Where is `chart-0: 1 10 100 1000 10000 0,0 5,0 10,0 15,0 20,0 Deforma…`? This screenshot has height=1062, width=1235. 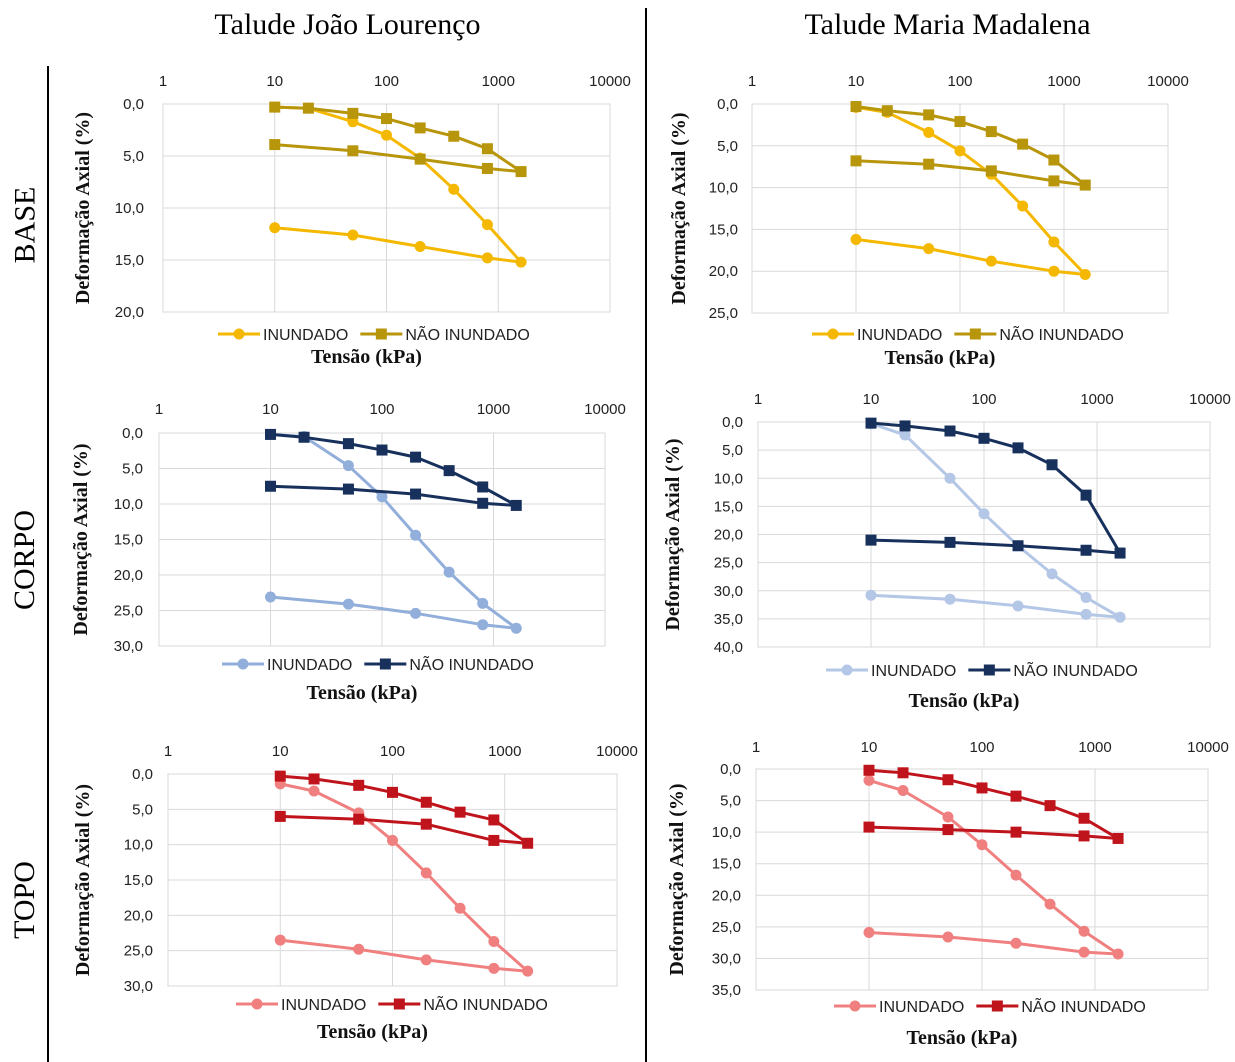
chart-0: 1 10 100 1000 10000 0,0 5,0 10,0 15,0 20,0 Deforma… is located at coordinates (351, 220).